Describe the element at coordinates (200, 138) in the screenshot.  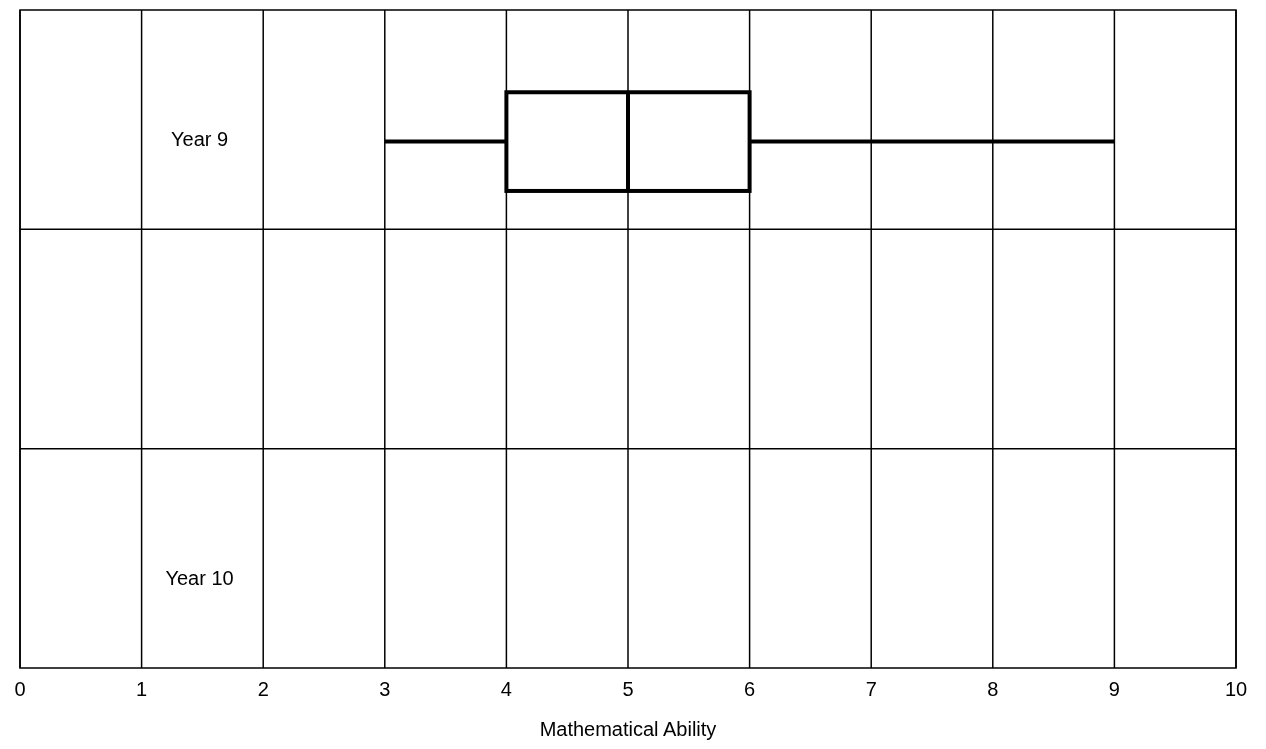
I see `y-tick-label: Year 9` at that location.